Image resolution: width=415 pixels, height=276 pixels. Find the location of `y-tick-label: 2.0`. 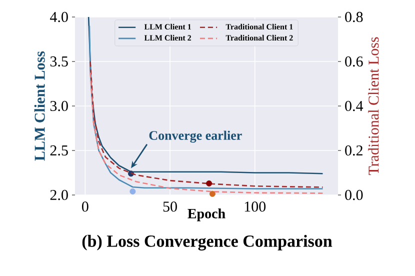

y-tick-label: 2.0 is located at coordinates (59, 195).